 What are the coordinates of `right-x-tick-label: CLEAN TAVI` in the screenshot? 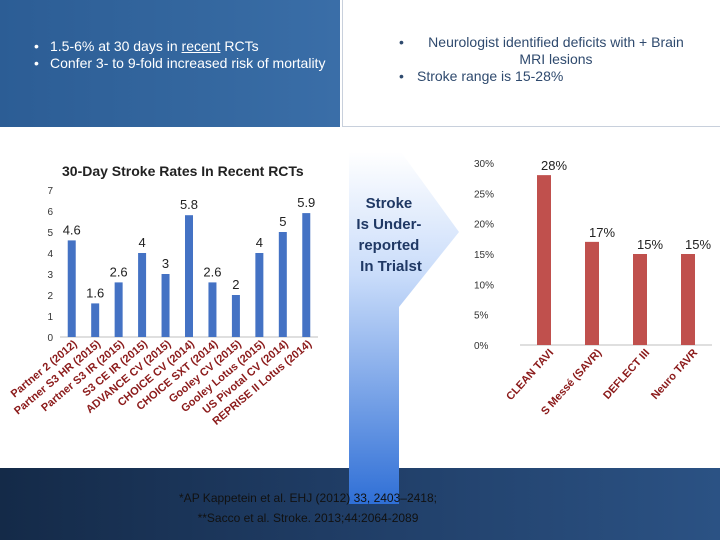 It's located at (530, 375).